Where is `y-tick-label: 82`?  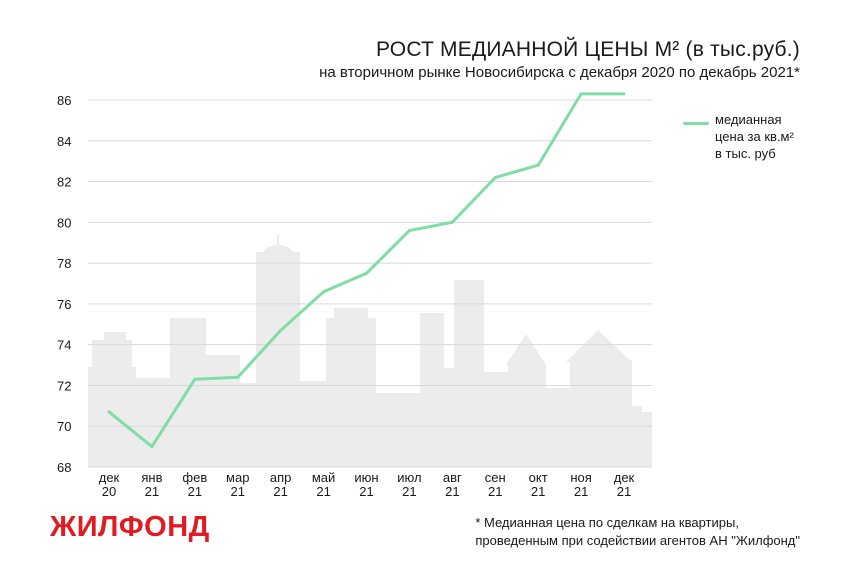
y-tick-label: 82 is located at coordinates (64, 182).